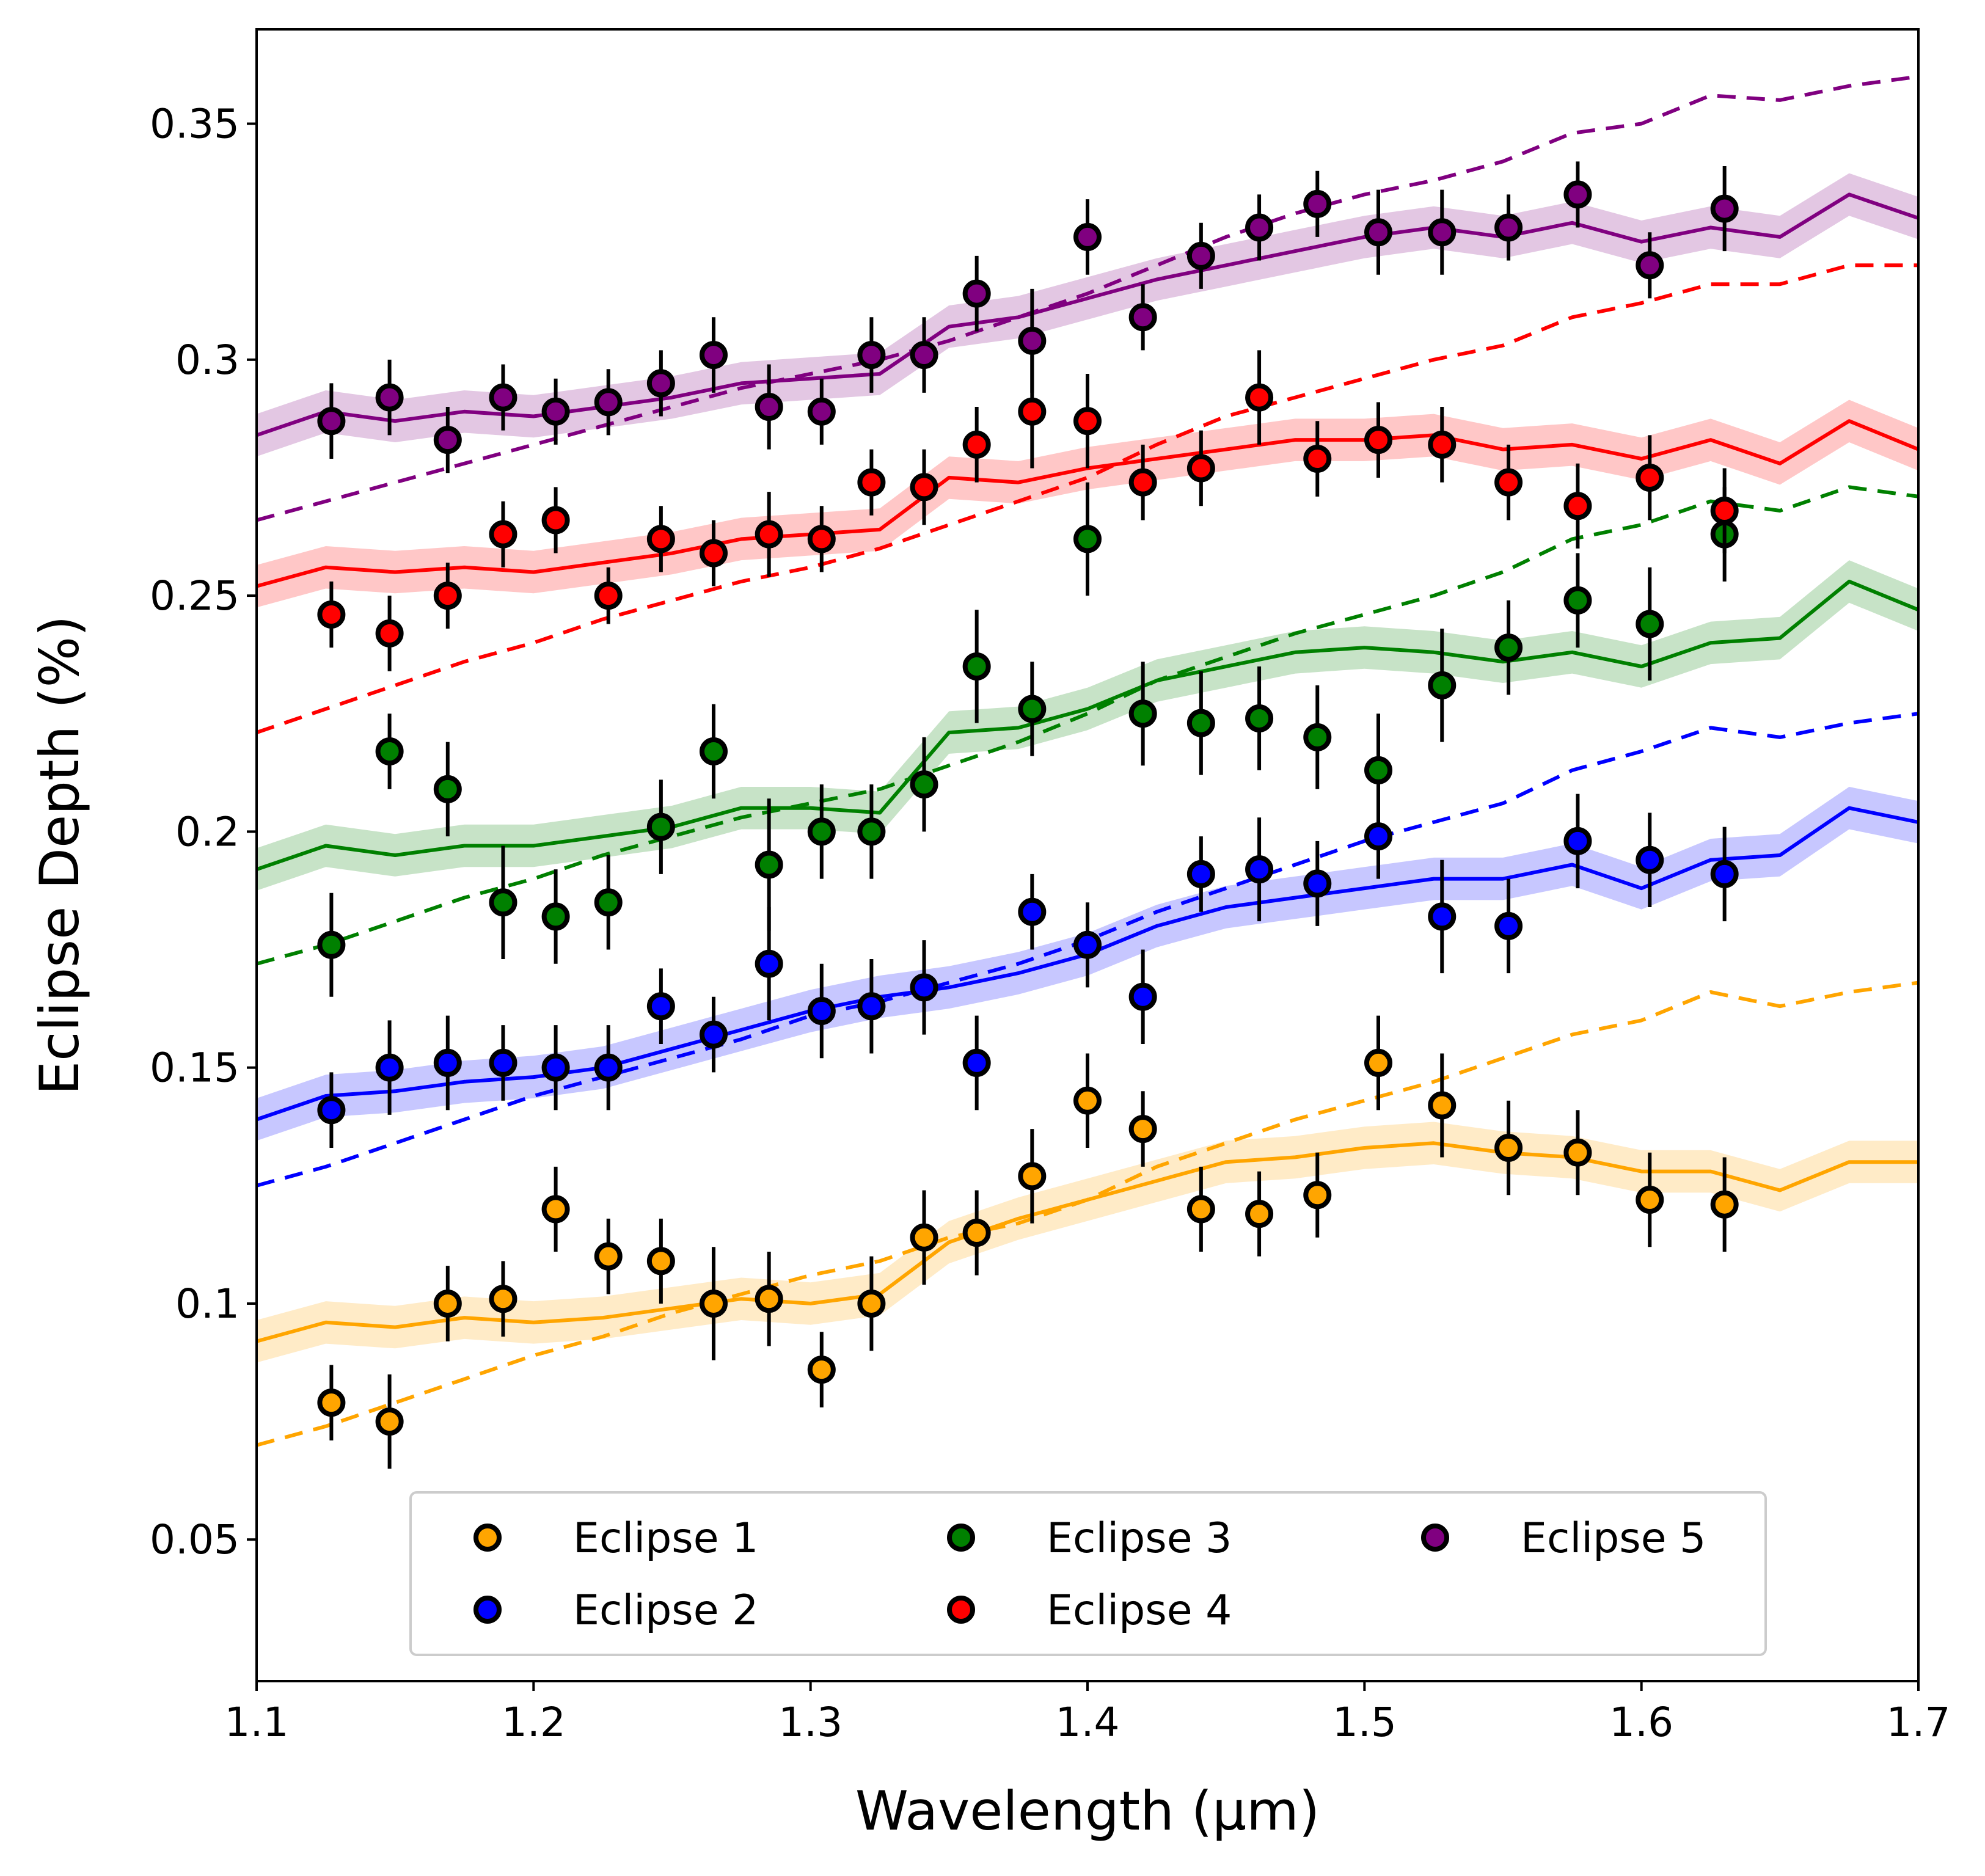 This screenshot has width=1985, height=1876. I want to click on x-tick-label: 1.1, so click(257, 1722).